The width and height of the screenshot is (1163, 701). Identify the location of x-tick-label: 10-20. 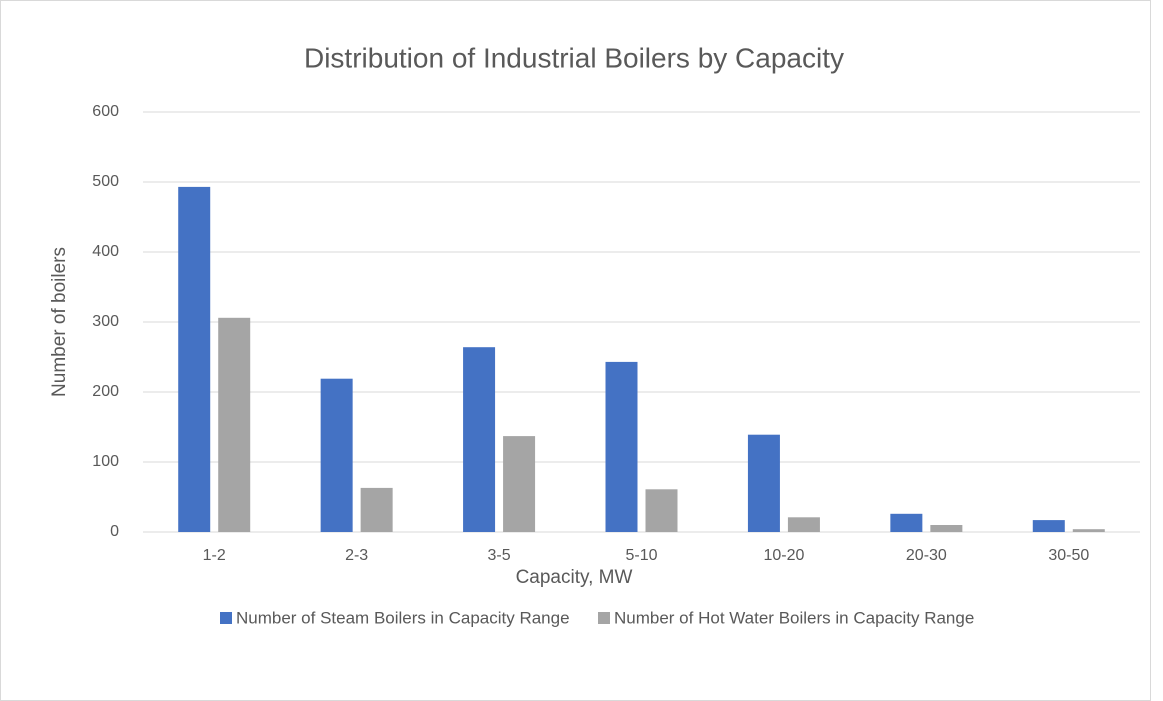
(783, 555).